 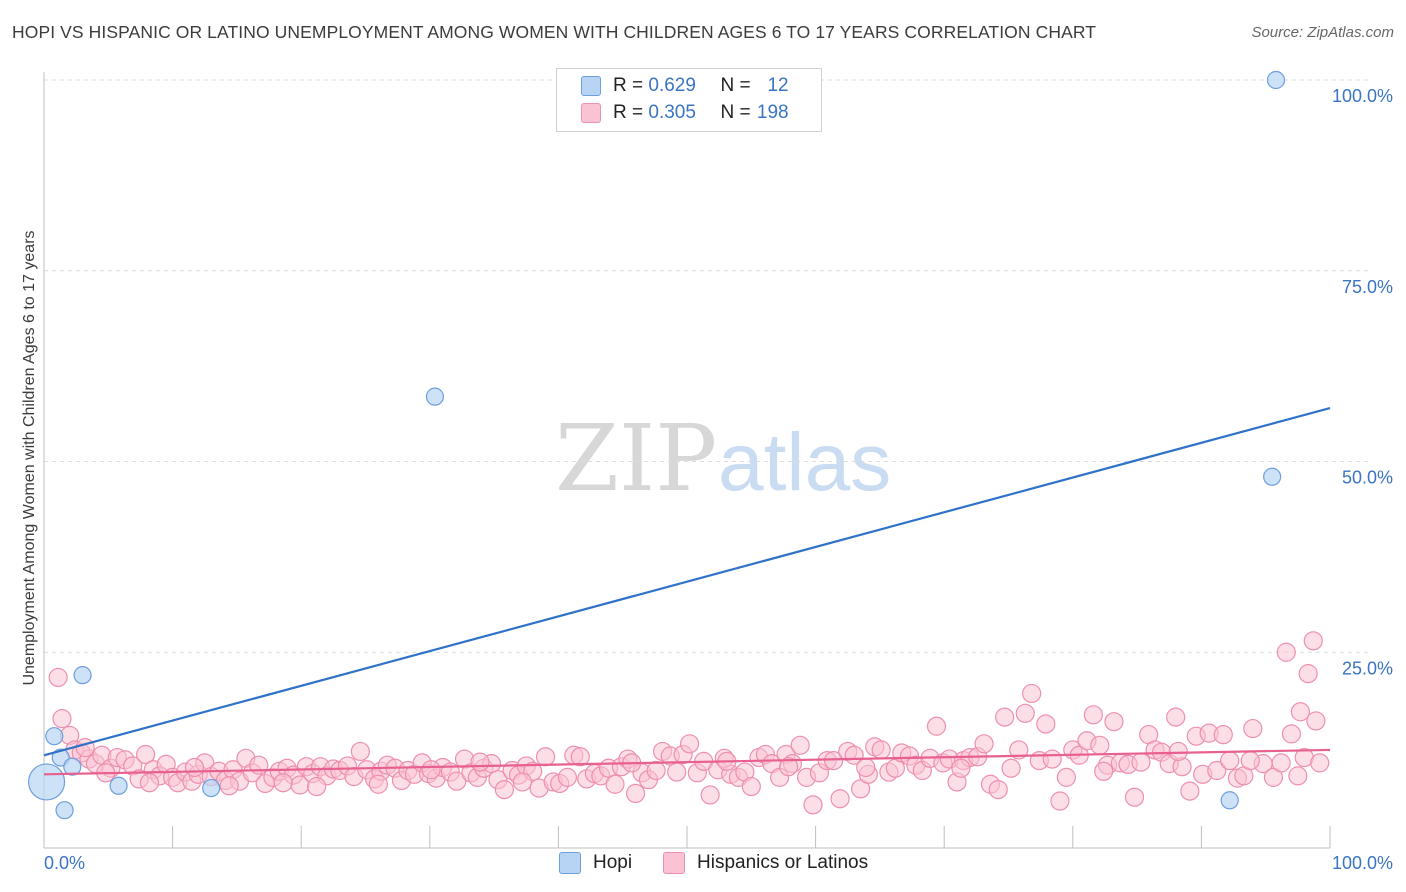 What do you see at coordinates (778, 85) in the screenshot?
I see `legend-n-value: 12` at bounding box center [778, 85].